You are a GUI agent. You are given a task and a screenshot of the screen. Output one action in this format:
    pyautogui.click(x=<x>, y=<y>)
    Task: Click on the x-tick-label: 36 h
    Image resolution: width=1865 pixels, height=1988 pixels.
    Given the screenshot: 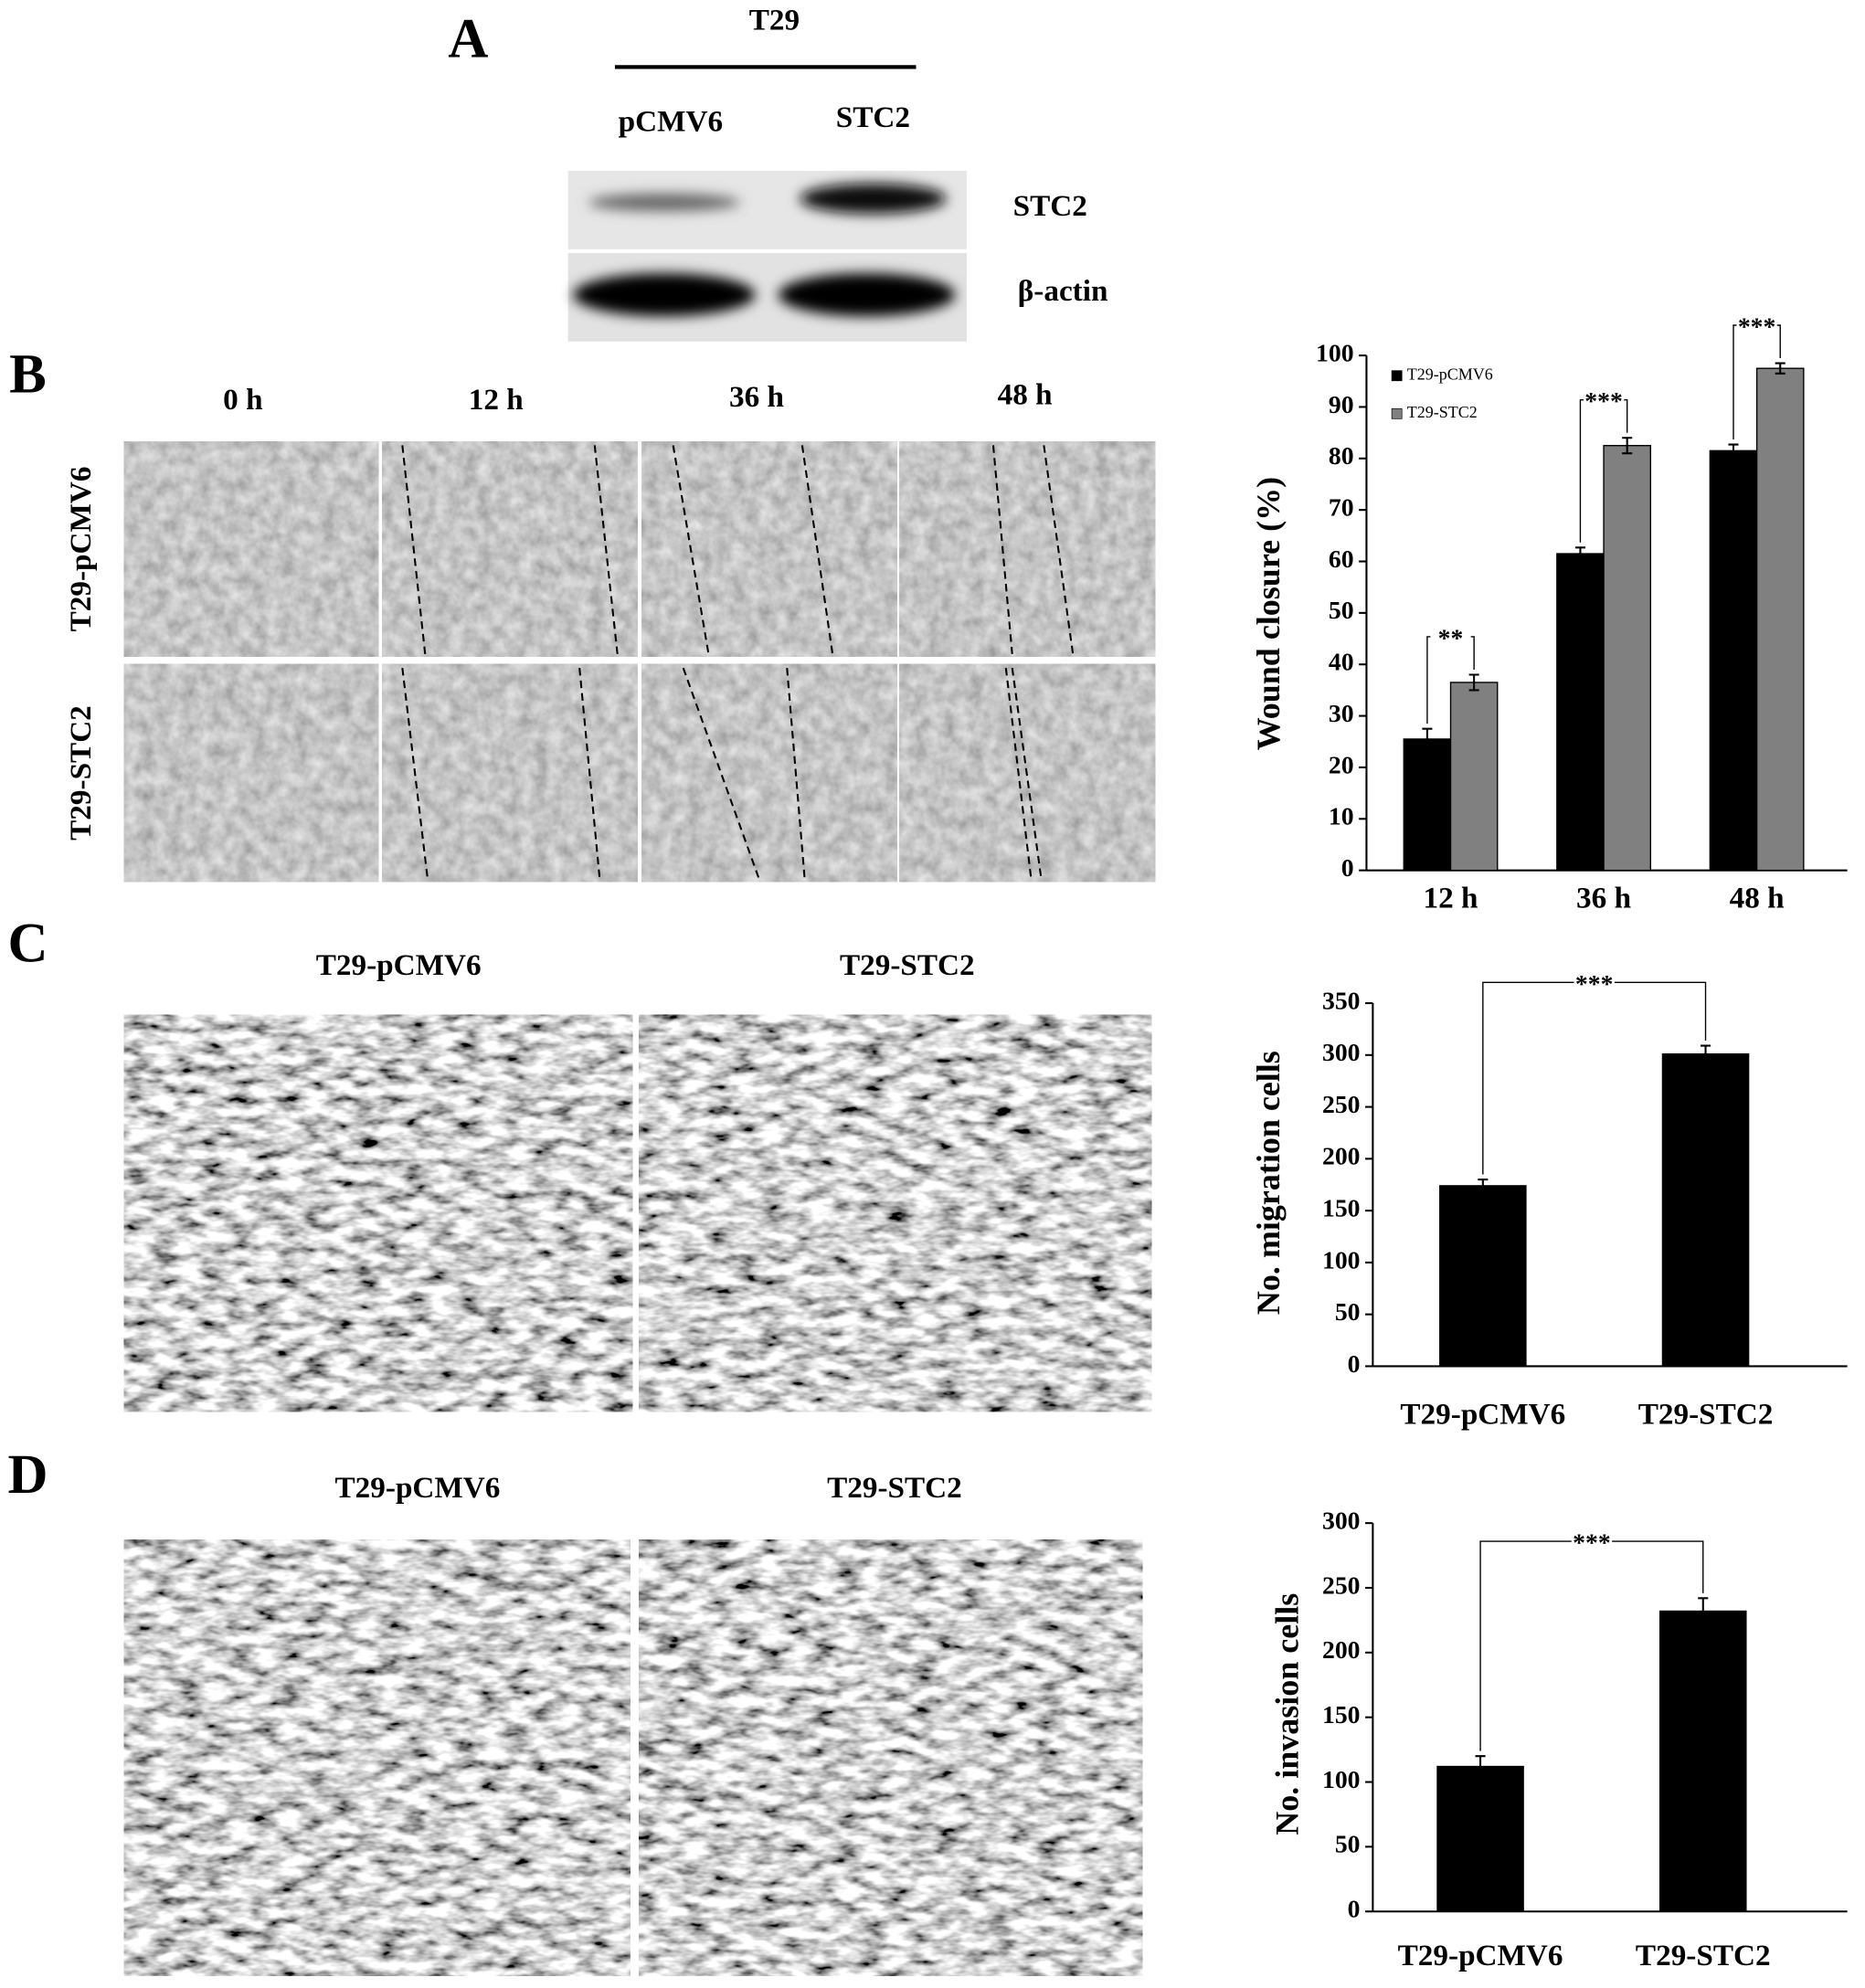 What is the action you would take?
    pyautogui.click(x=1603, y=898)
    